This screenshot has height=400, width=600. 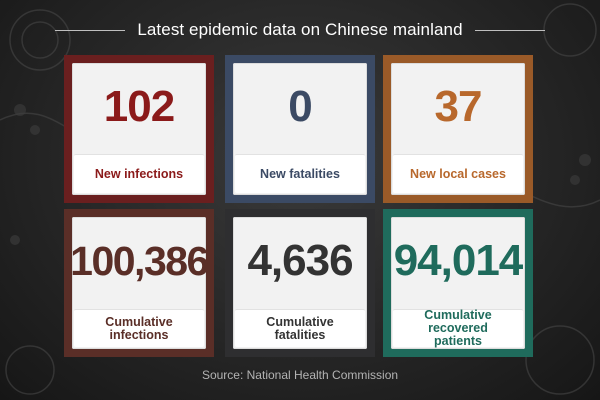 I want to click on stat-value: 4,636, so click(x=300, y=260).